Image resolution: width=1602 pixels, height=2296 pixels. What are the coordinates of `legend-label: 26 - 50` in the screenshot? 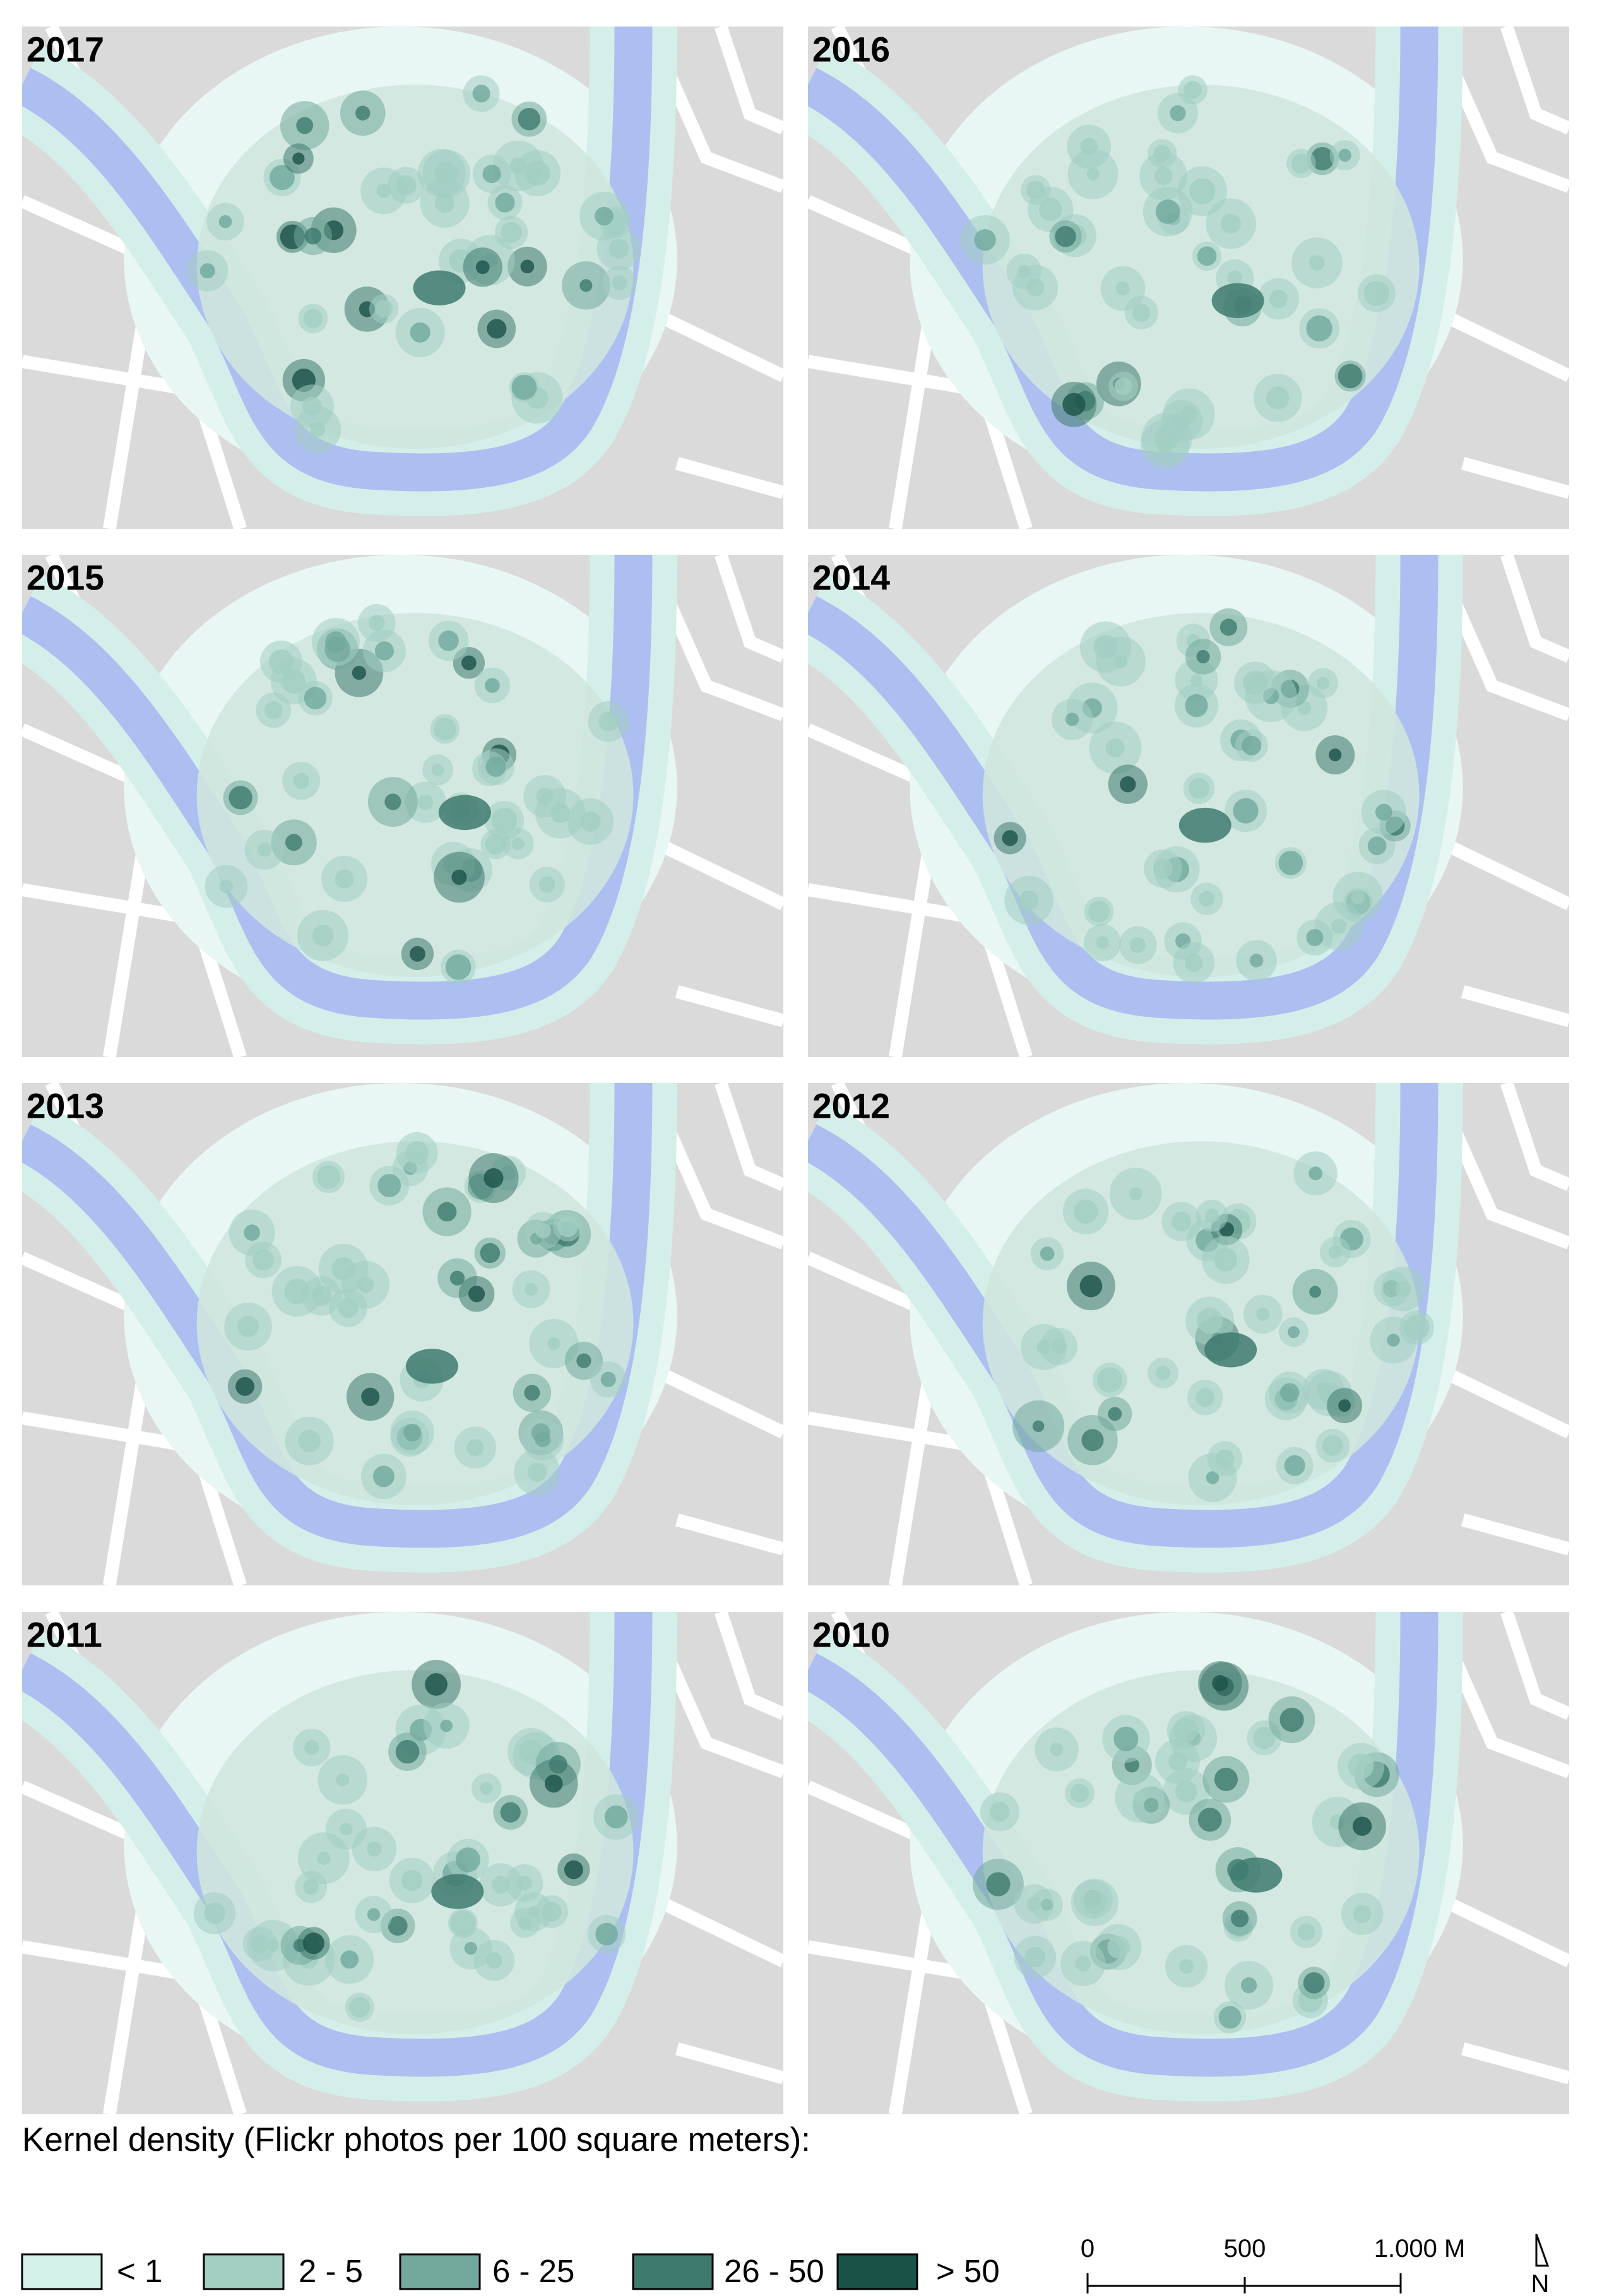 It's located at (774, 2271).